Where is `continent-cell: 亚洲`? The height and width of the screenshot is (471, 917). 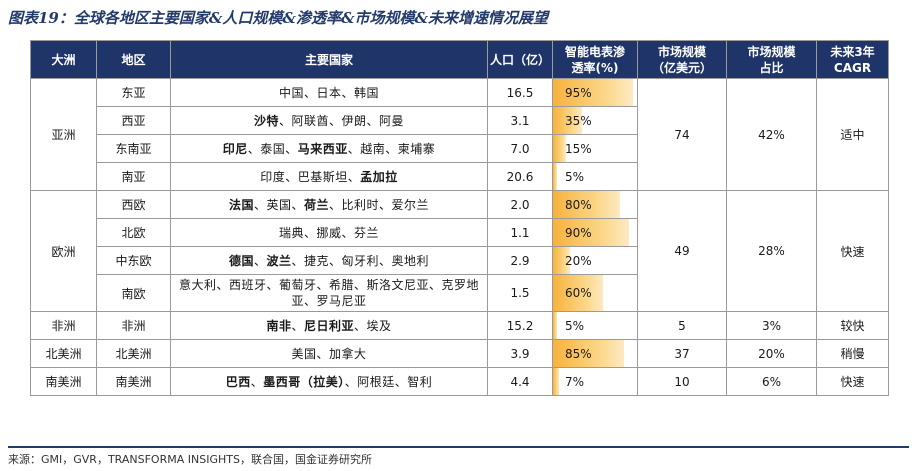
continent-cell: 亚洲 is located at coordinates (63, 134).